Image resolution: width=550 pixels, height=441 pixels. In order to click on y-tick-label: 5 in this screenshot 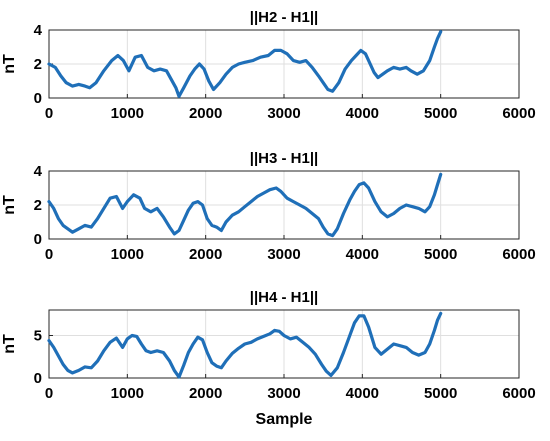, I will do `click(38, 336)`.